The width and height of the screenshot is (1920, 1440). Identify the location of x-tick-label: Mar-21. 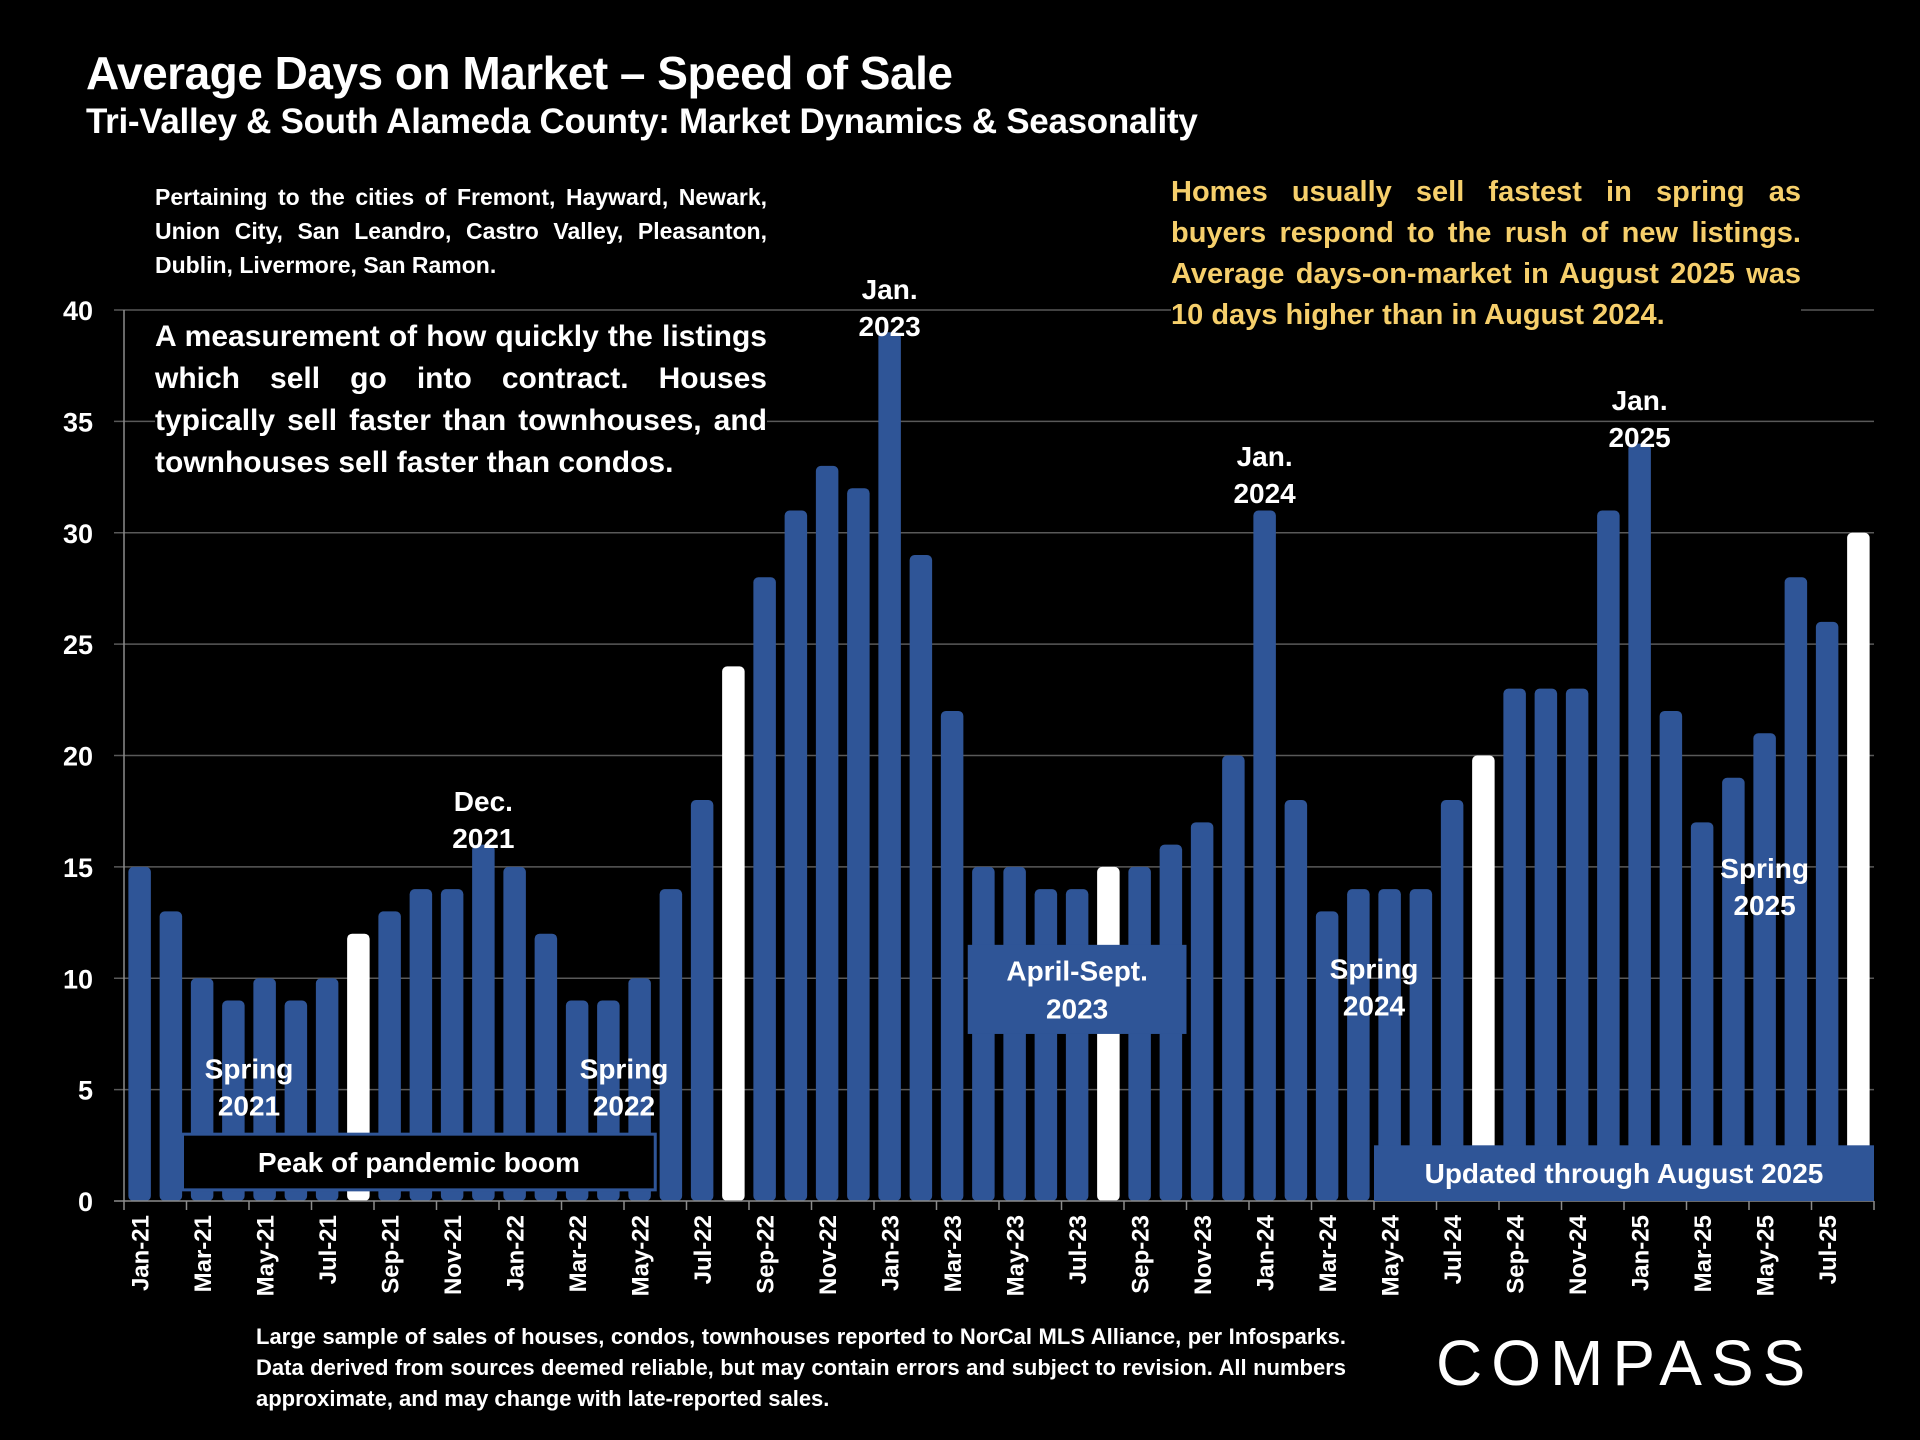
(203, 1253).